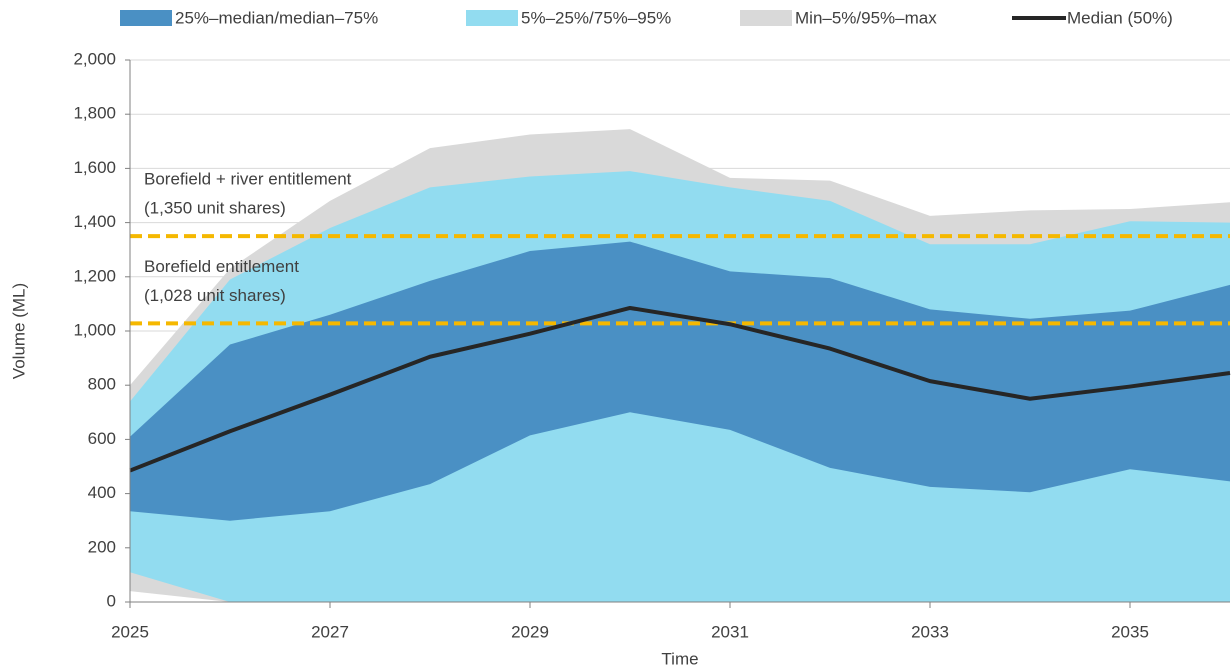 Image resolution: width=1232 pixels, height=672 pixels. I want to click on y-tick-label: 1,000, so click(94, 329).